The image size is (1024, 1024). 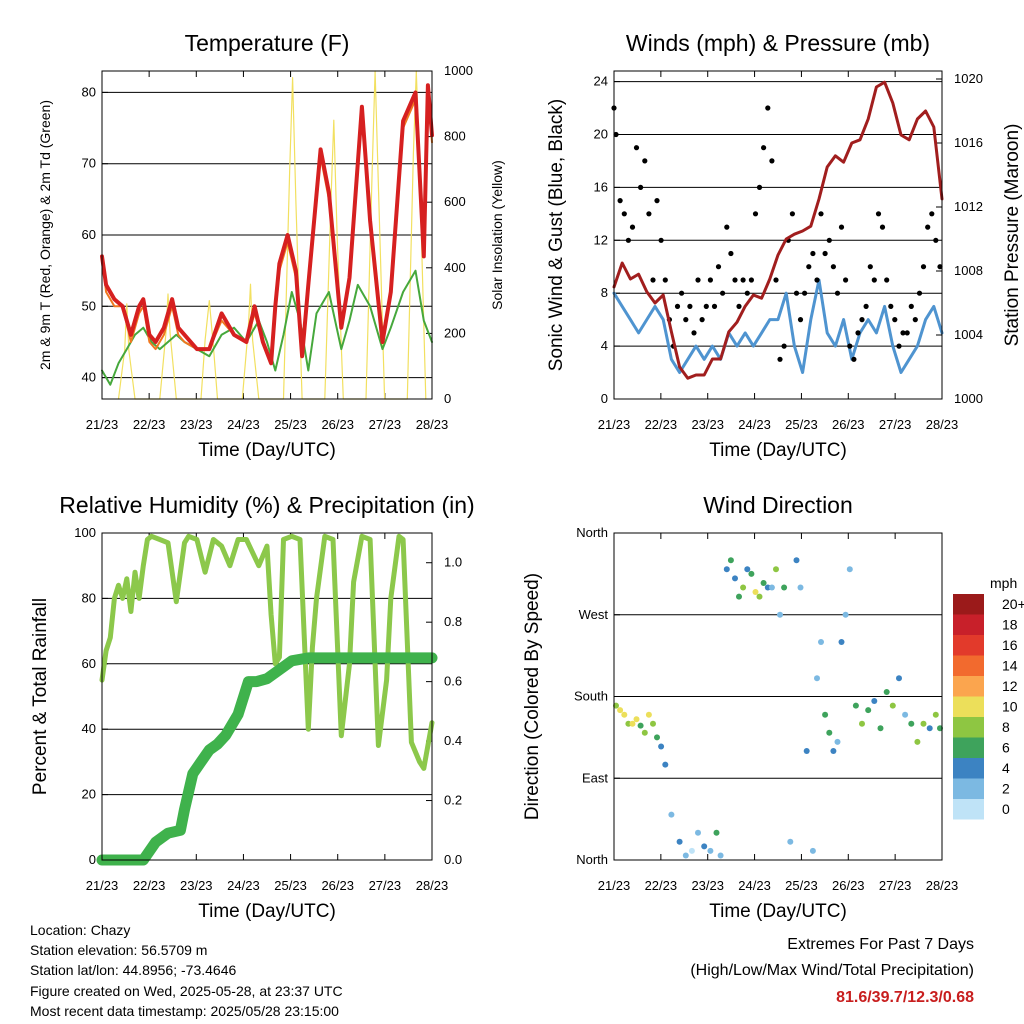 What do you see at coordinates (594, 614) in the screenshot?
I see `y-tick-label: West` at bounding box center [594, 614].